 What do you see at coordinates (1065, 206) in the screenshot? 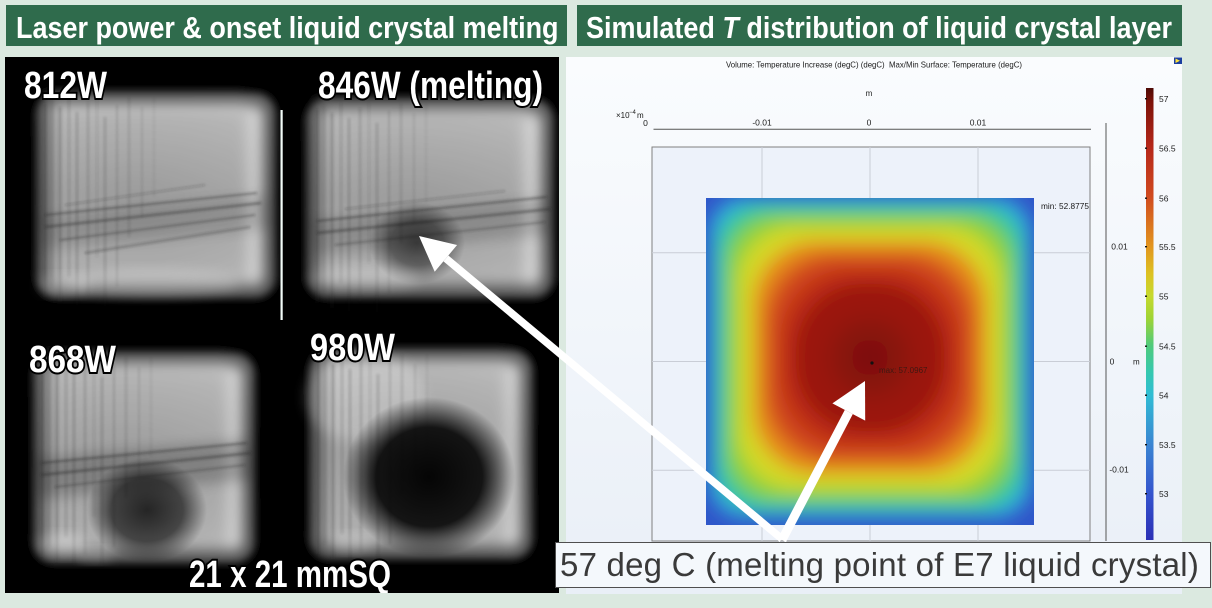
I see `svg-text: min: 52.8775` at bounding box center [1065, 206].